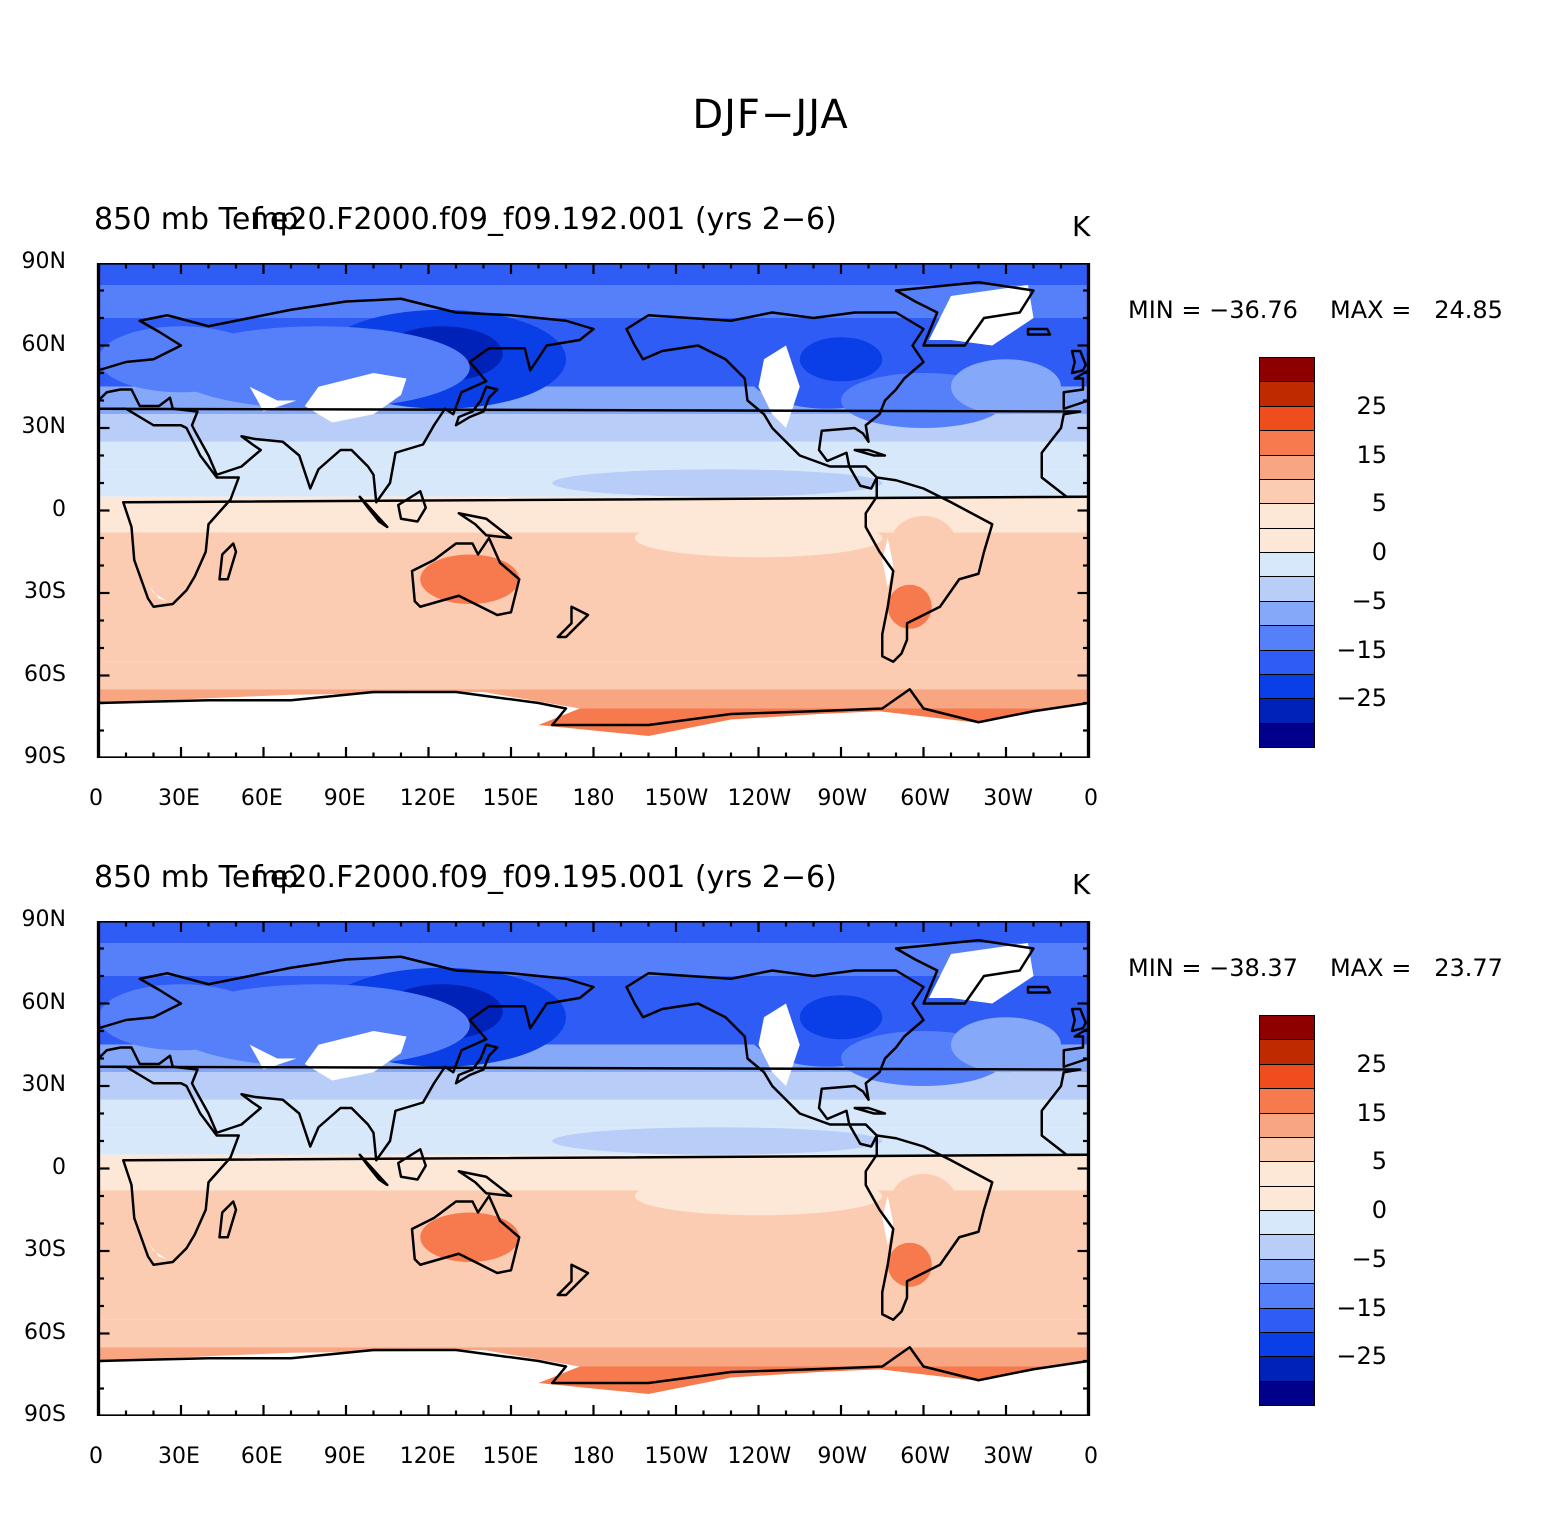 This screenshot has height=1538, width=1541. Describe the element at coordinates (196, 877) in the screenshot. I see `variable-label: 850 mb Temp` at that location.